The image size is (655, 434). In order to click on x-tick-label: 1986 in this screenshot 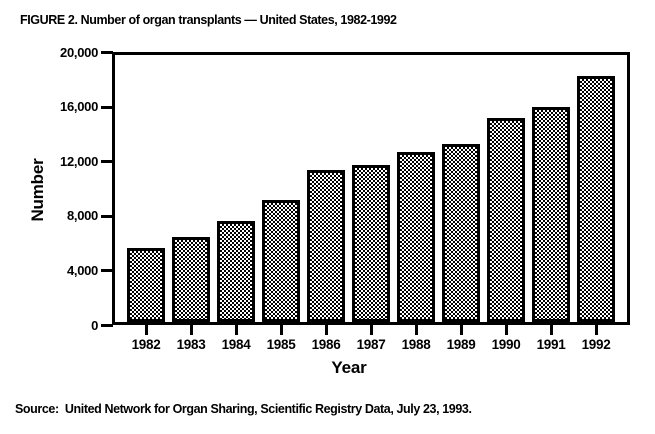, I will do `click(326, 344)`.